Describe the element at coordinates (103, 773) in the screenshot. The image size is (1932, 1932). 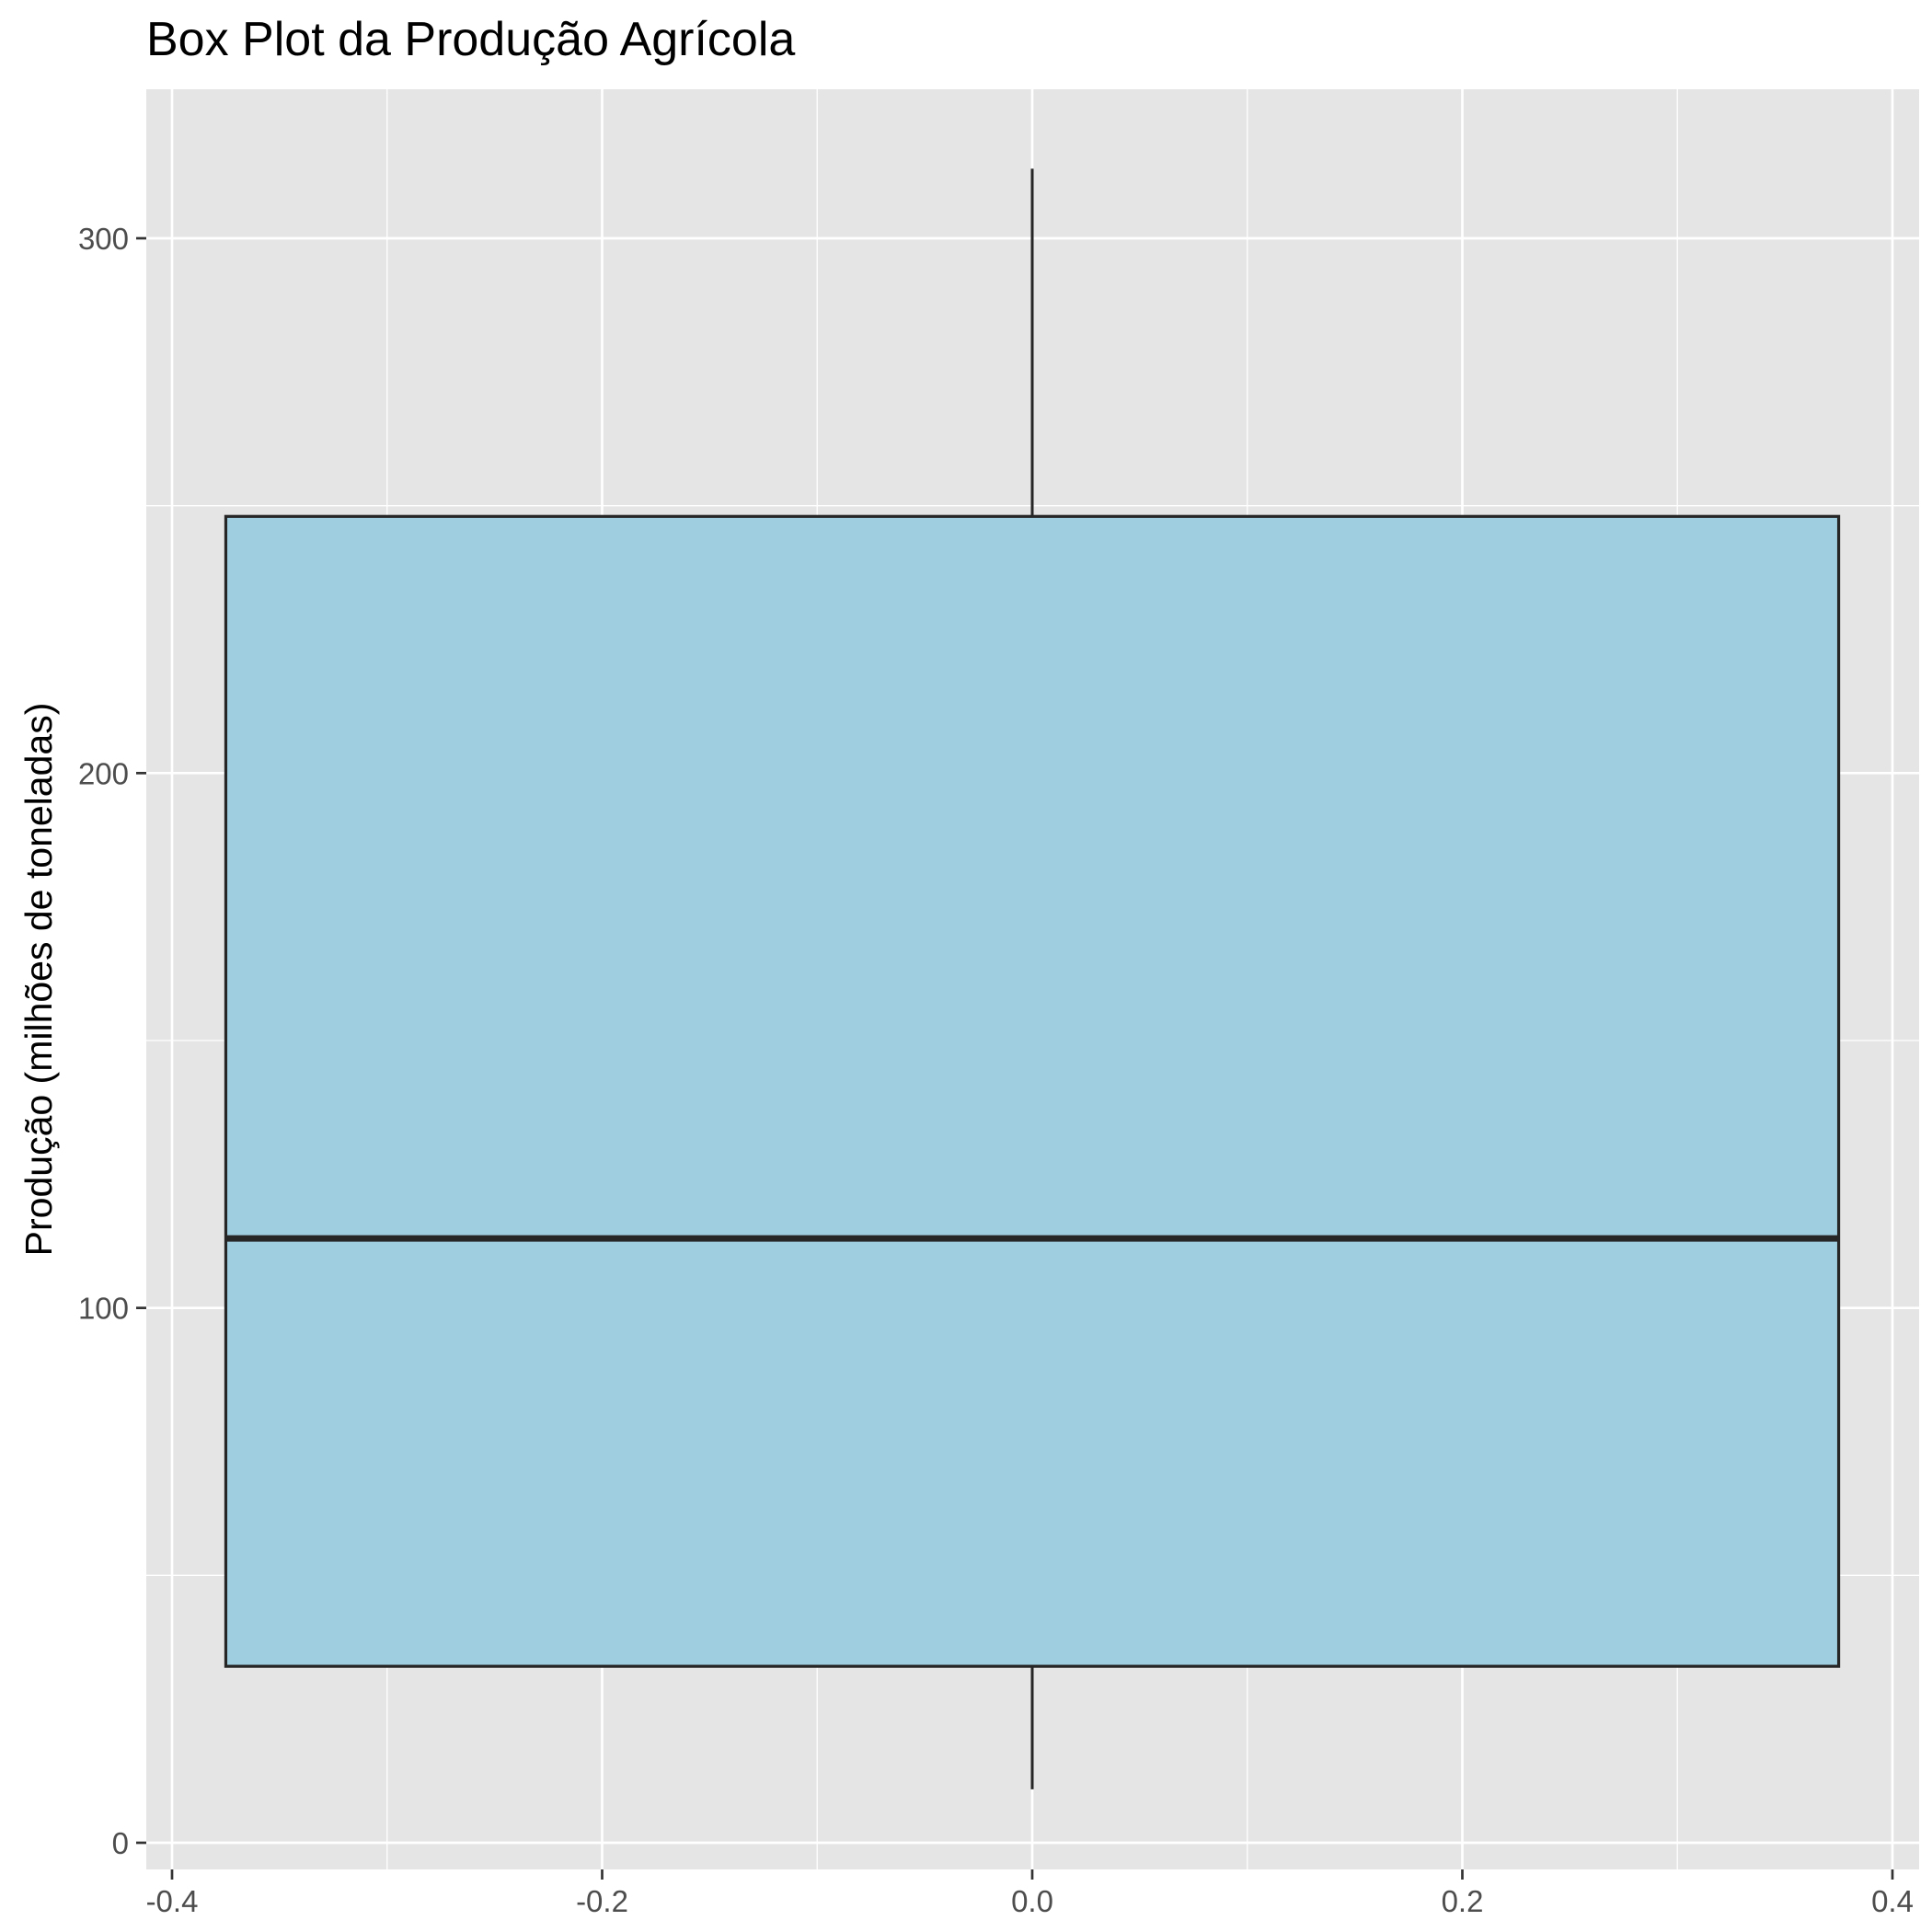
I see `y-tick-label: 200` at that location.